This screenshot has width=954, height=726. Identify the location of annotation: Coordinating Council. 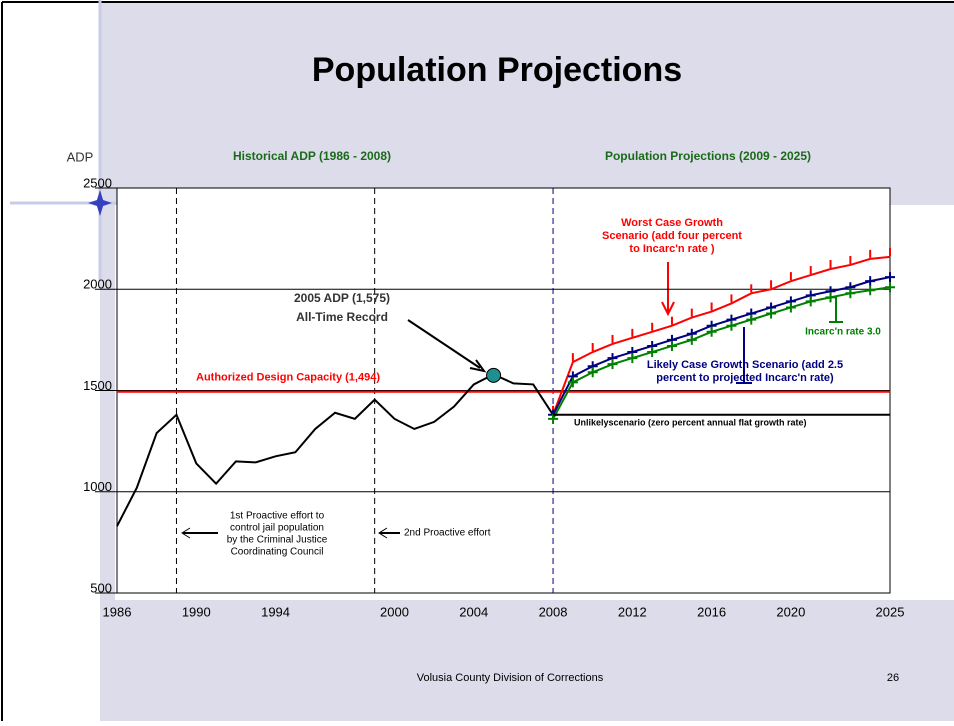
(277, 552).